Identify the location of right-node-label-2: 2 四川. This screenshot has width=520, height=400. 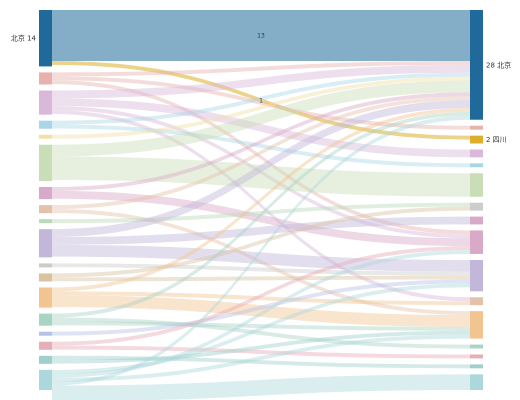
(496, 140).